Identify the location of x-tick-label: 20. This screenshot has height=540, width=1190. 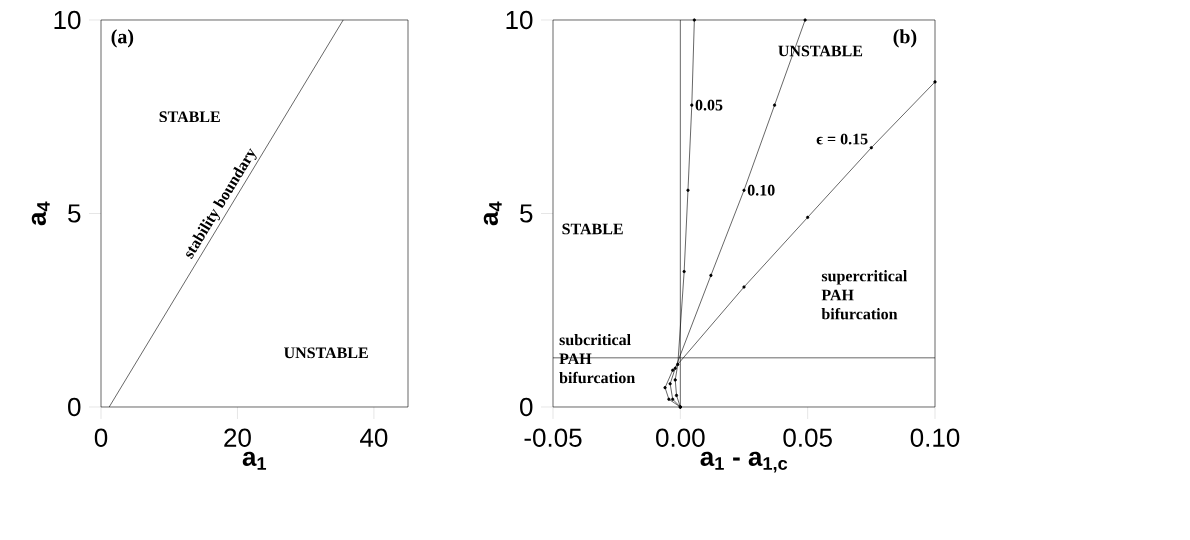
(237, 437).